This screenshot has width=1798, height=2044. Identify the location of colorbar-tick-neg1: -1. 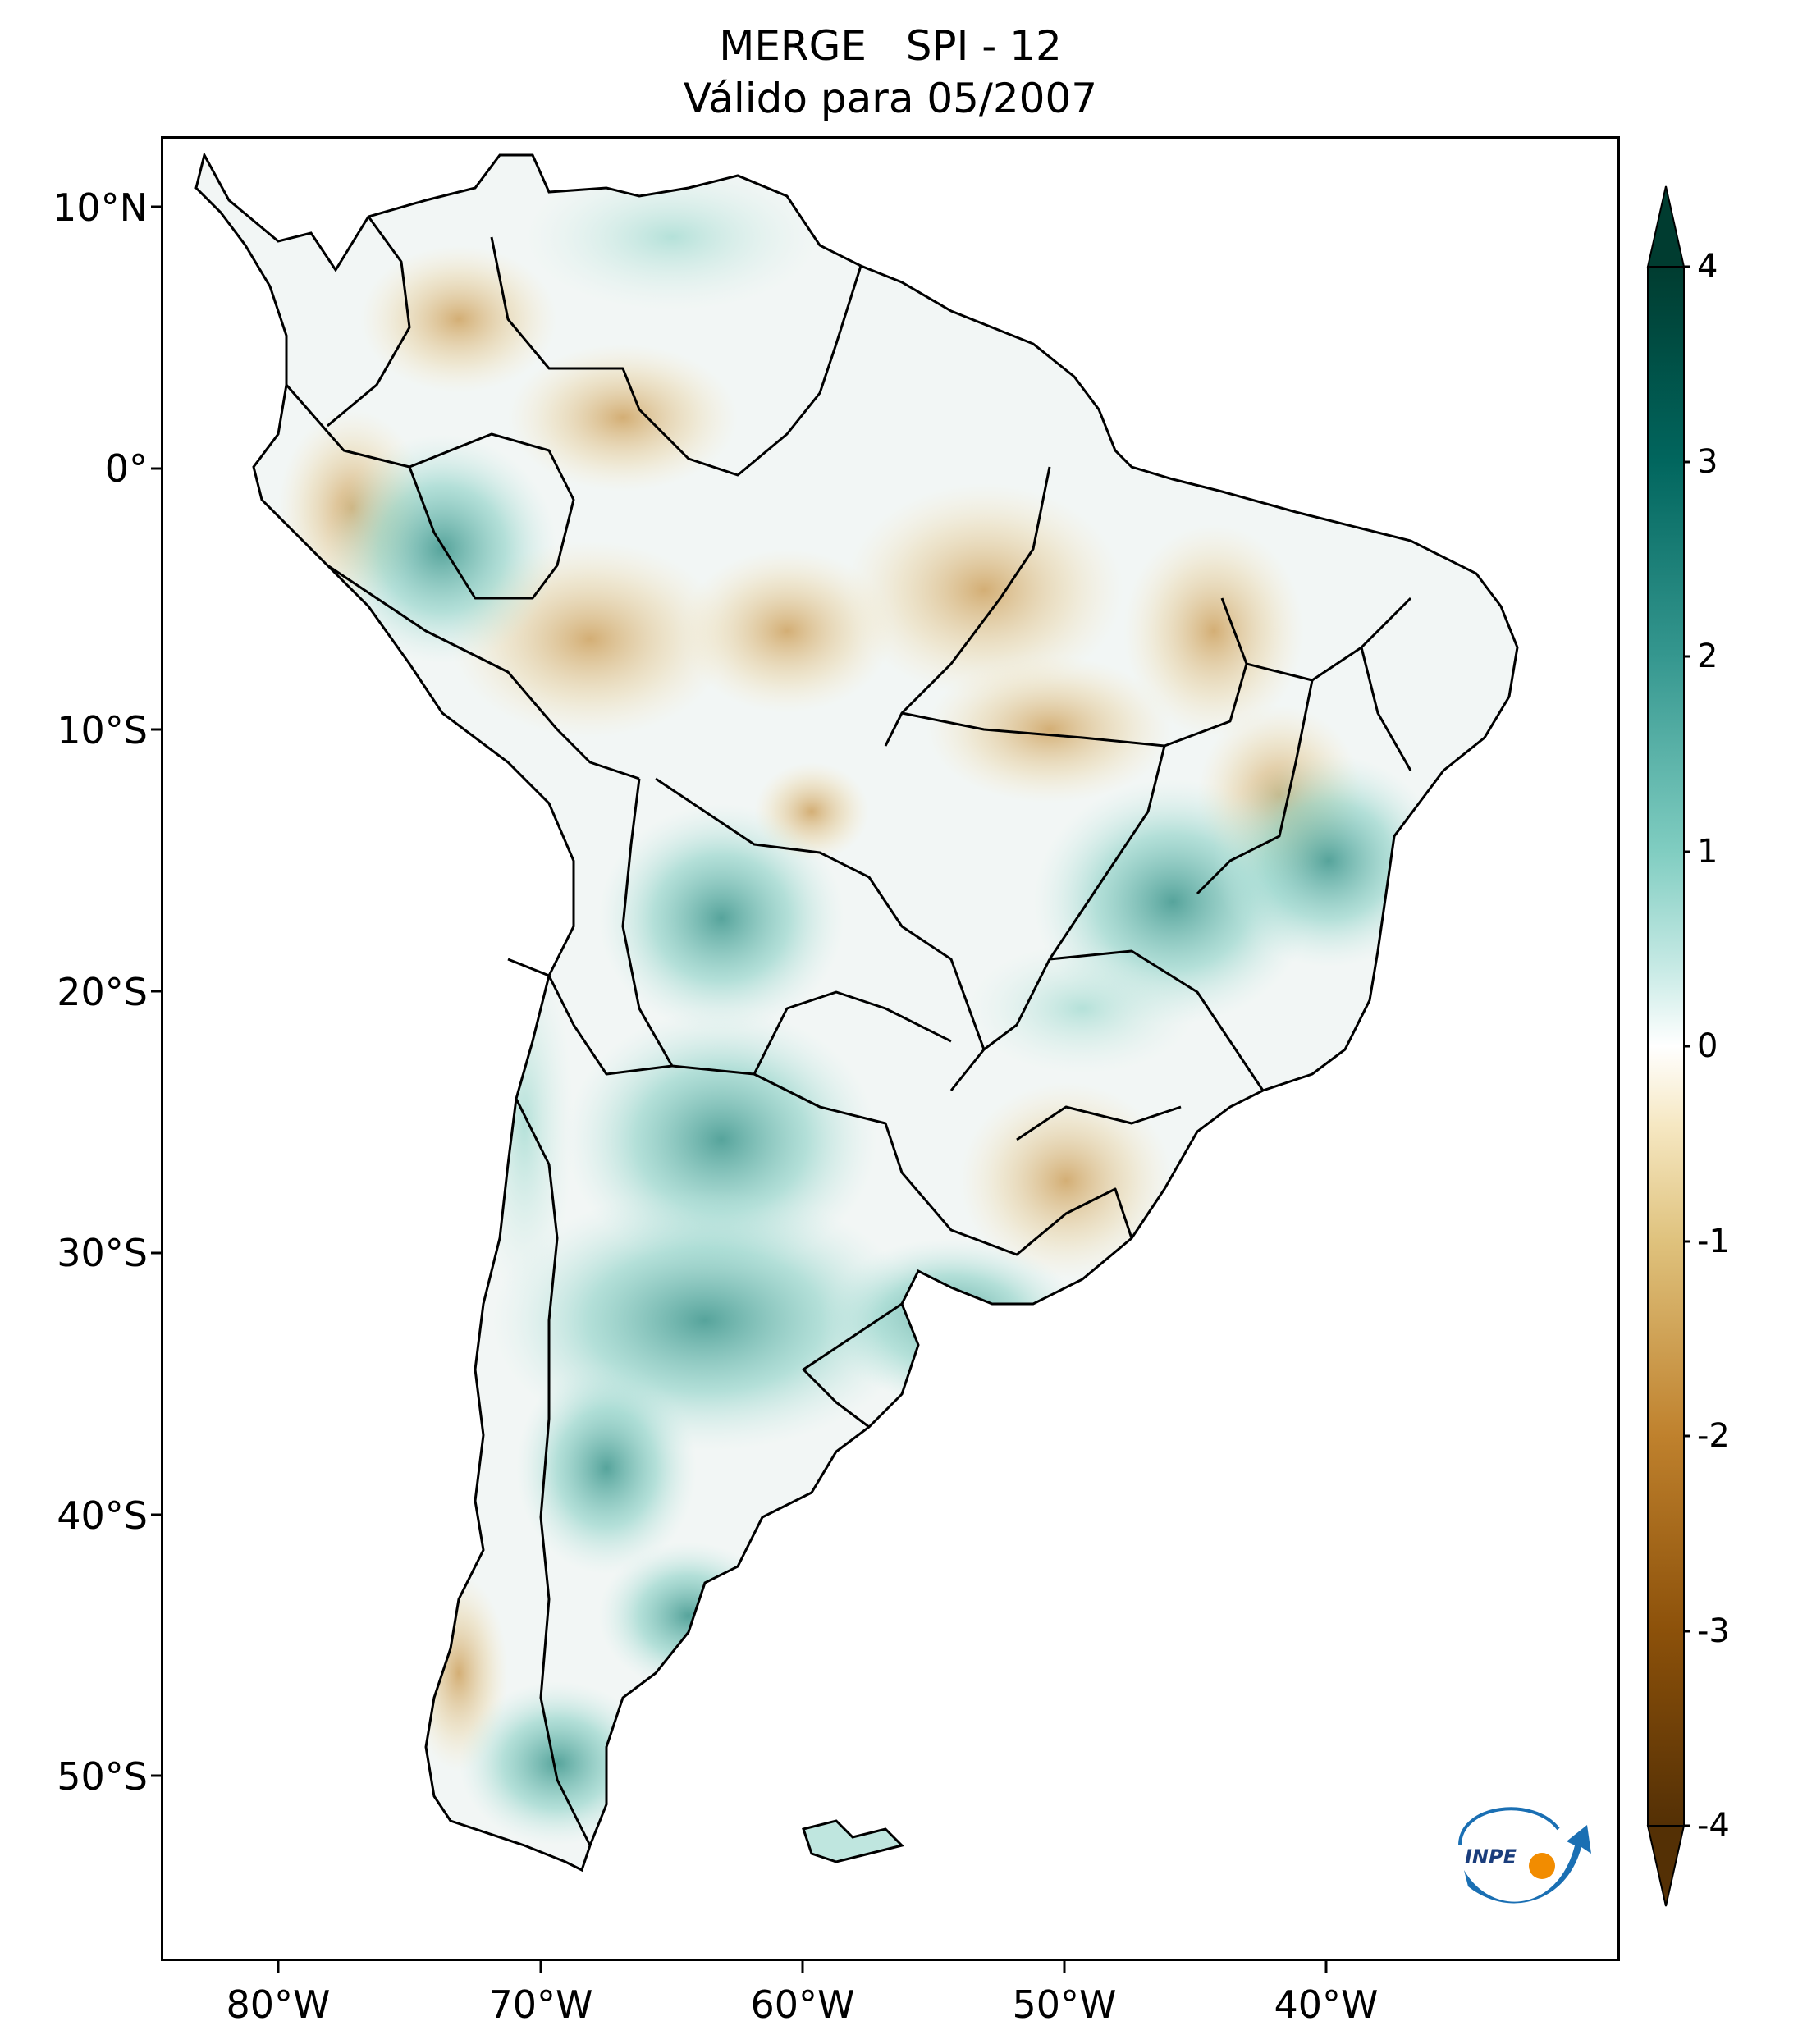
(1713, 1241).